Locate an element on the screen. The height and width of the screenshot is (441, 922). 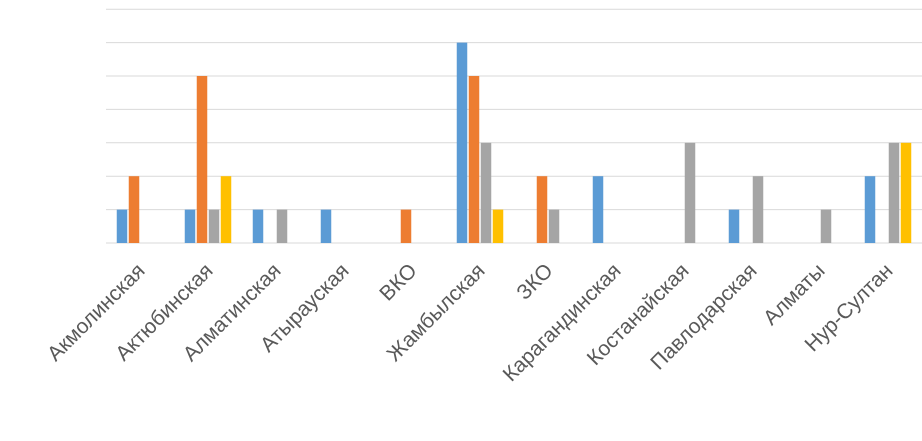
category-label: Алматы is located at coordinates (794, 294).